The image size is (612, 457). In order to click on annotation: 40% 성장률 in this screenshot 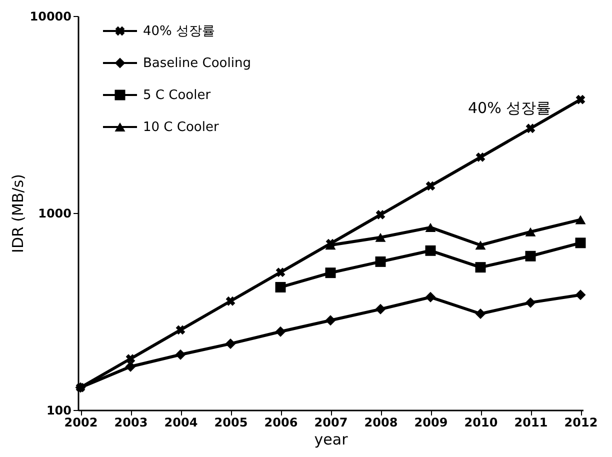, I will do `click(510, 108)`.